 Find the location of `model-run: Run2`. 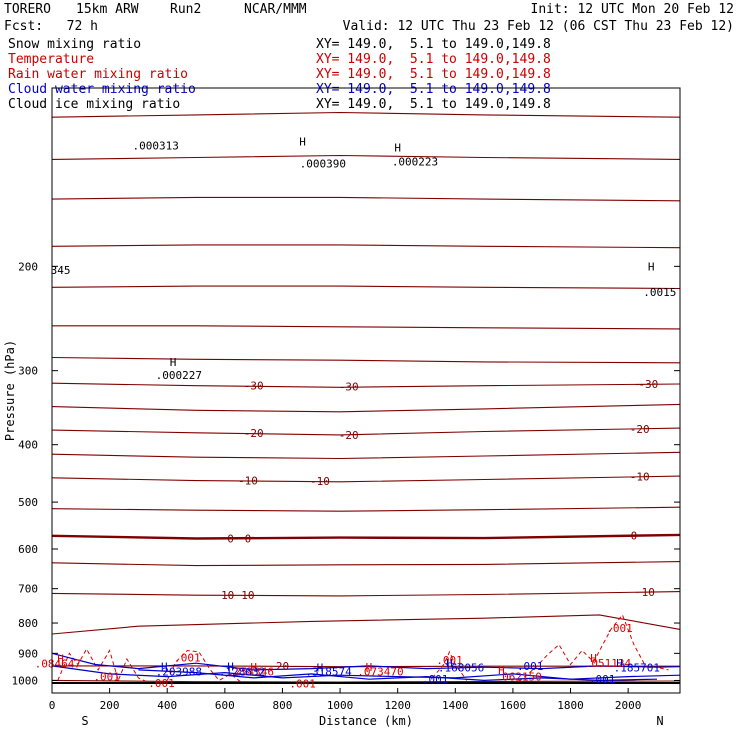

model-run: Run2 is located at coordinates (186, 9).